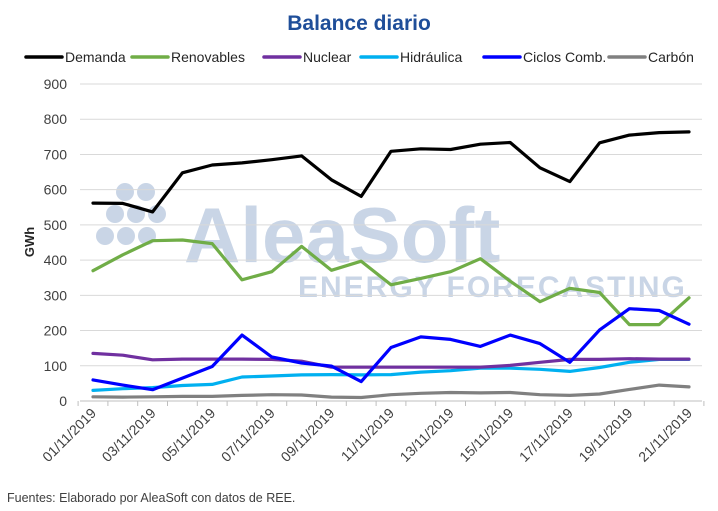 The image size is (718, 511). What do you see at coordinates (69, 435) in the screenshot?
I see `x-tick-label: 01/11/2019` at bounding box center [69, 435].